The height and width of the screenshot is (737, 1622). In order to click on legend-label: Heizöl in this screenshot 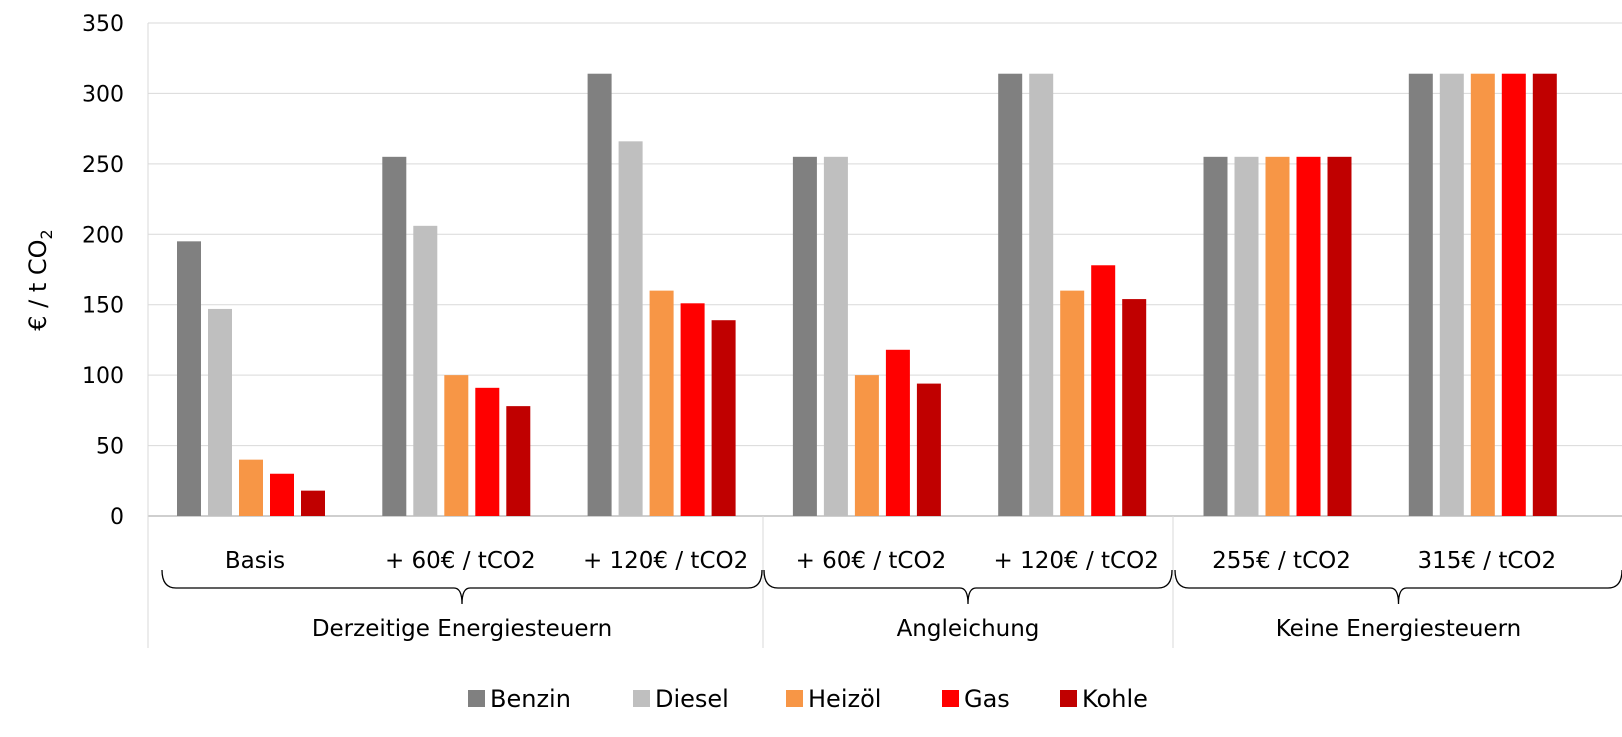, I will do `click(844, 699)`.